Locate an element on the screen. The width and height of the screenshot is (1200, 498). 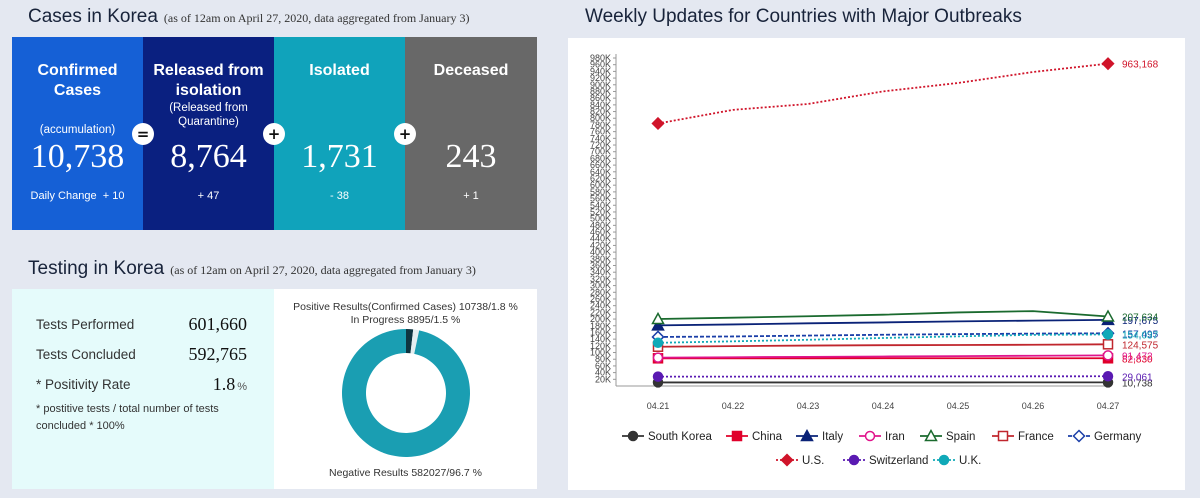
y-tick-label: 260K is located at coordinates (600, 299).